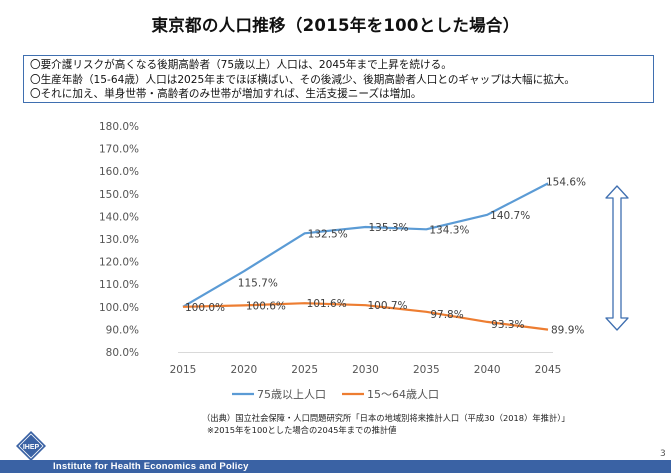  I want to click on data-label: 97.8%, so click(446, 315).